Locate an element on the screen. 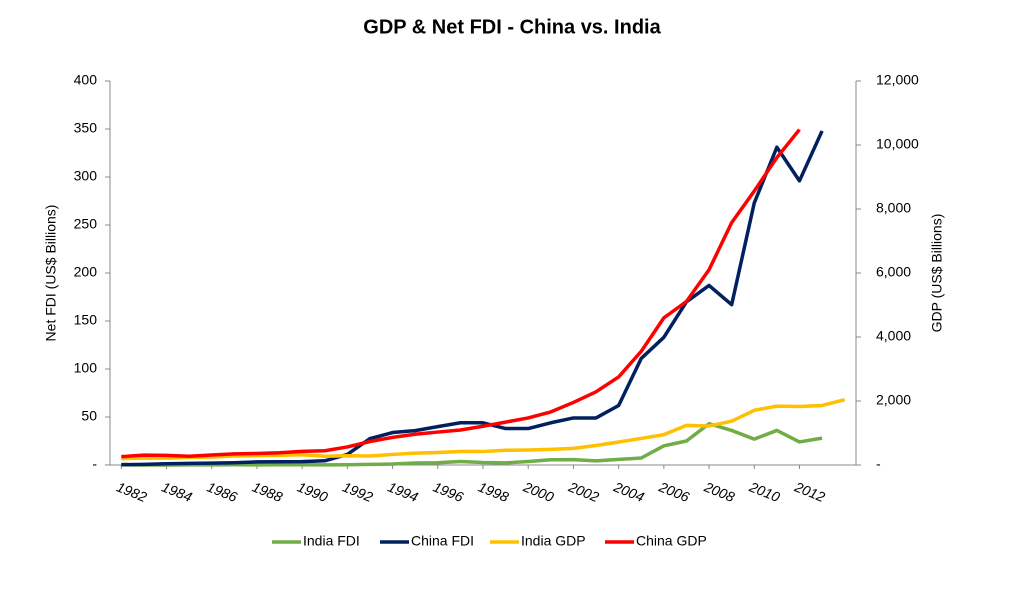  x-tick-label: 1994 is located at coordinates (403, 492).